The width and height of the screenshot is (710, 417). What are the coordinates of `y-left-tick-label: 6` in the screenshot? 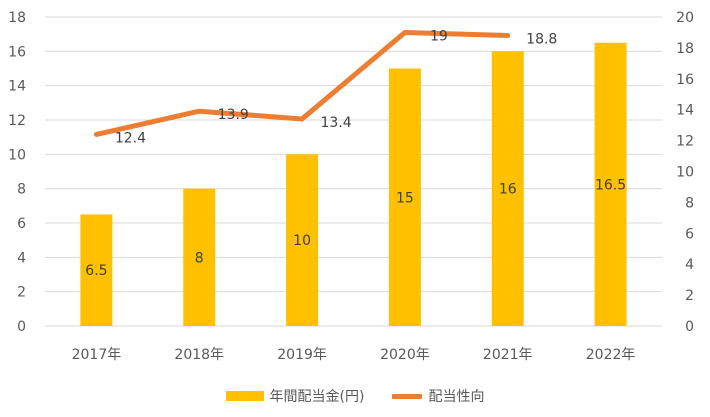 It's located at (21, 224).